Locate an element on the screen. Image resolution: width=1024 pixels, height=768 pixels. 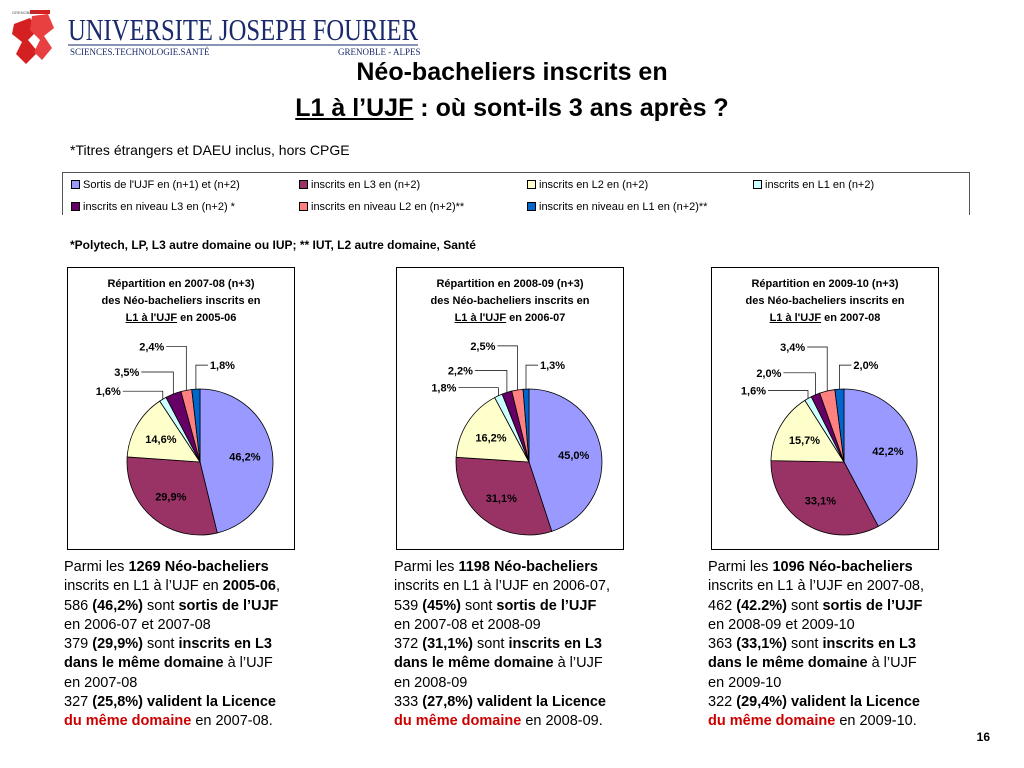
pie-data-label: 3,4% is located at coordinates (792, 348).